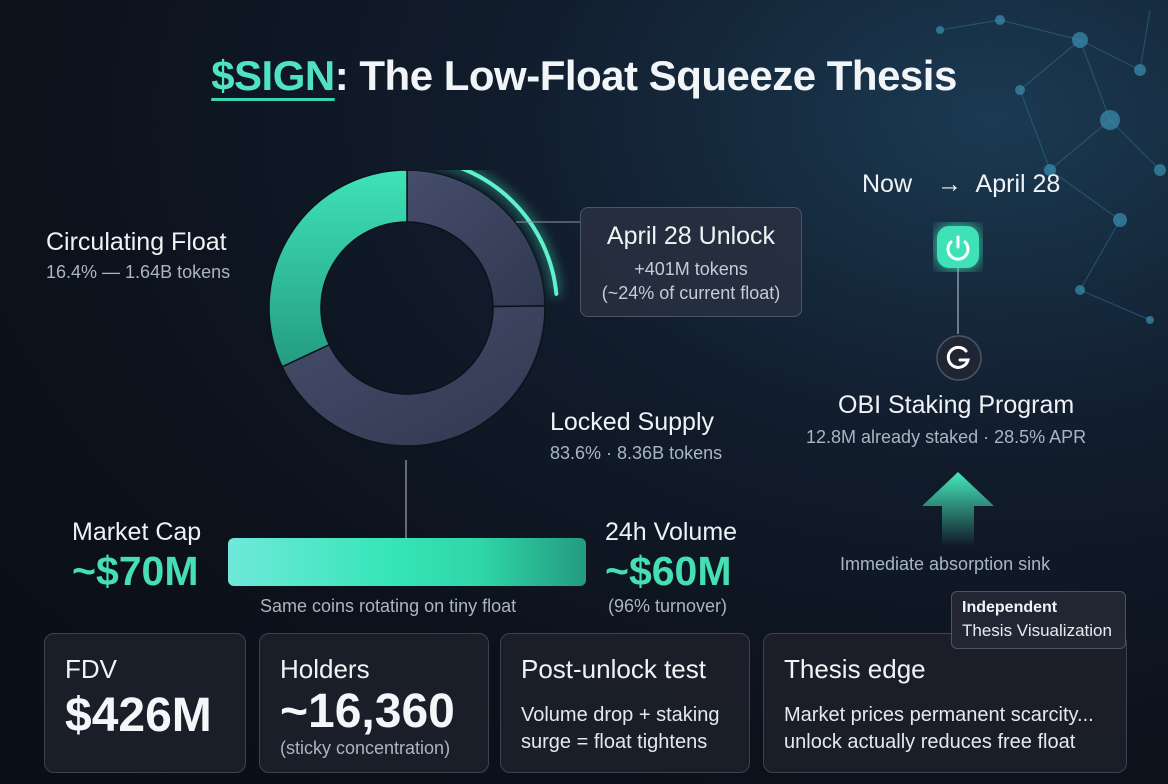  I want to click on timeline-header: Now → April 28, so click(961, 184).